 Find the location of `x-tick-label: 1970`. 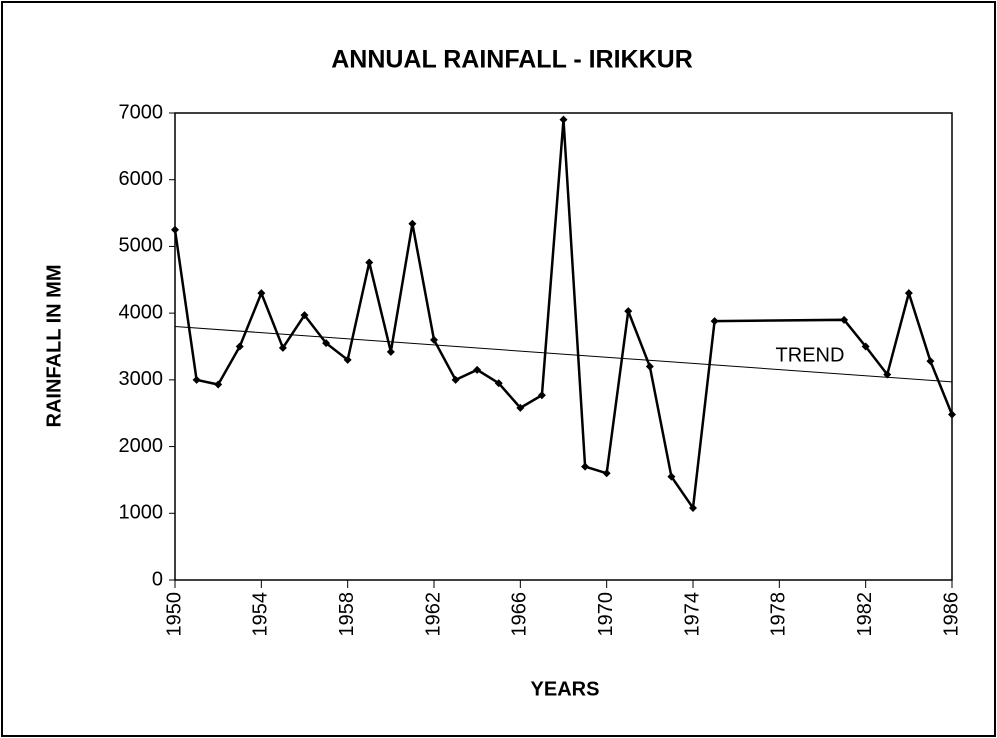

x-tick-label: 1970 is located at coordinates (606, 614).